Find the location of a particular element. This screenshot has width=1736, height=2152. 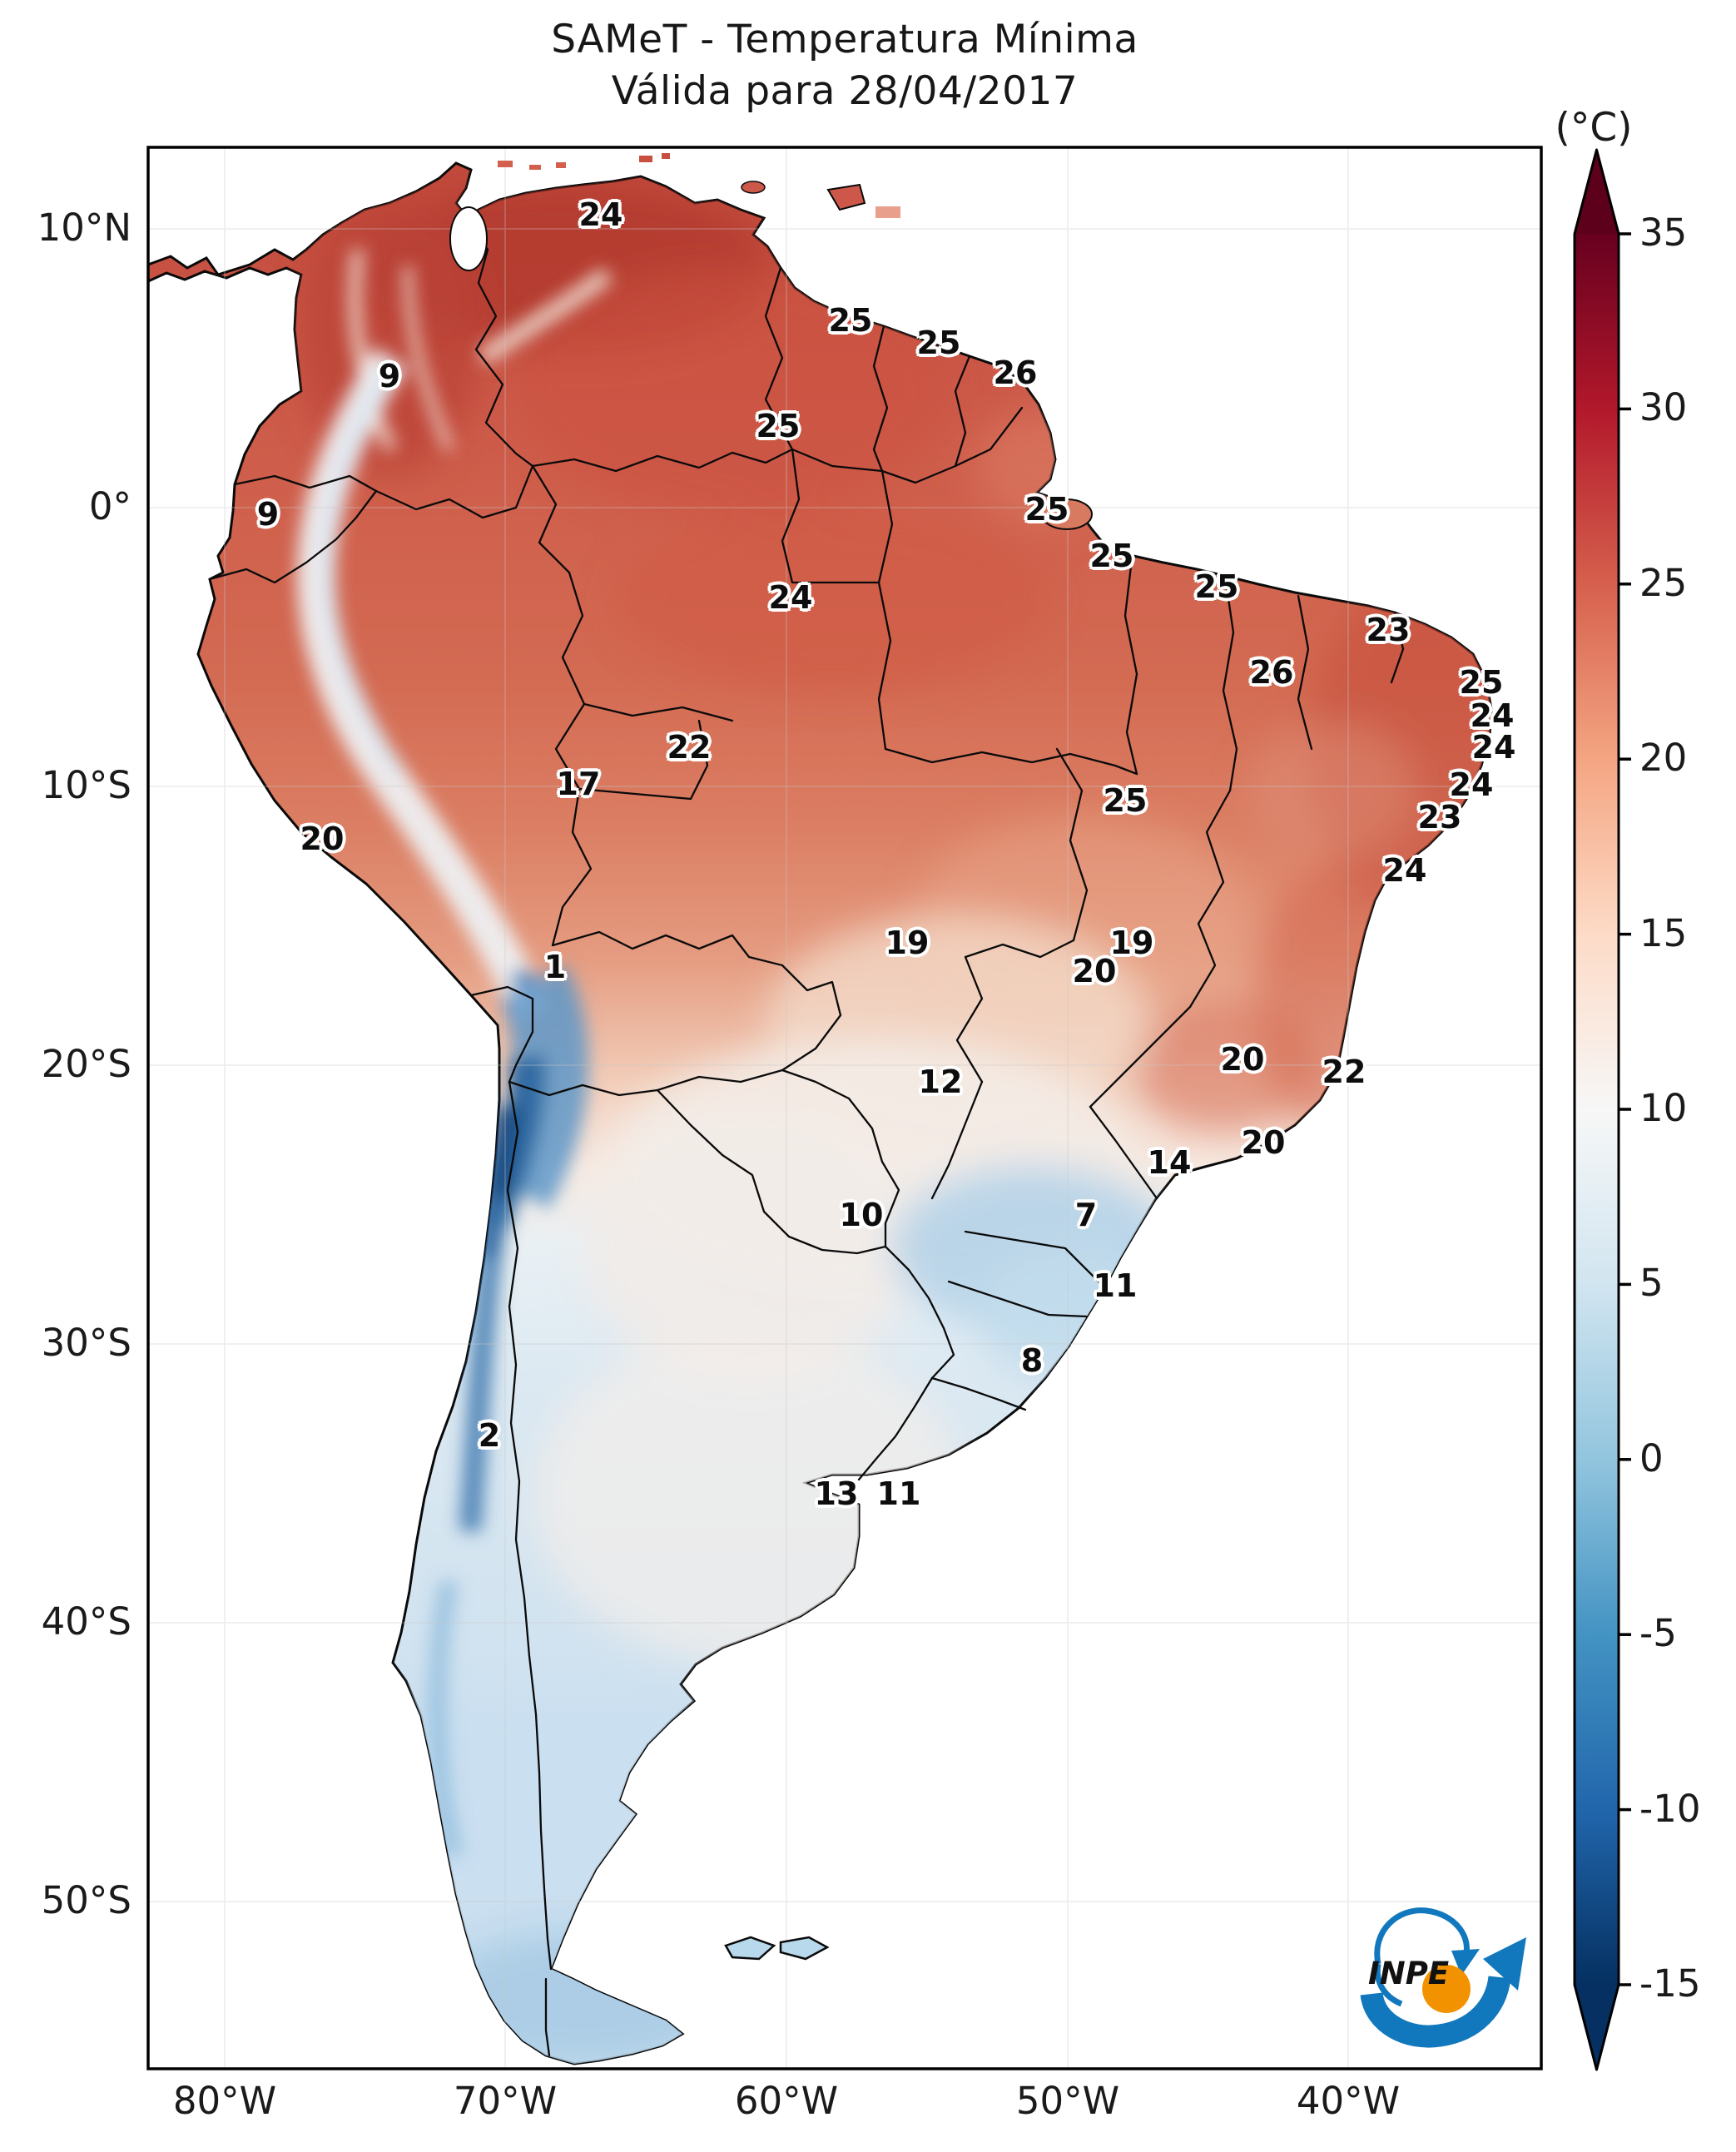

lat-tick-label: 30°S is located at coordinates (86, 1343).